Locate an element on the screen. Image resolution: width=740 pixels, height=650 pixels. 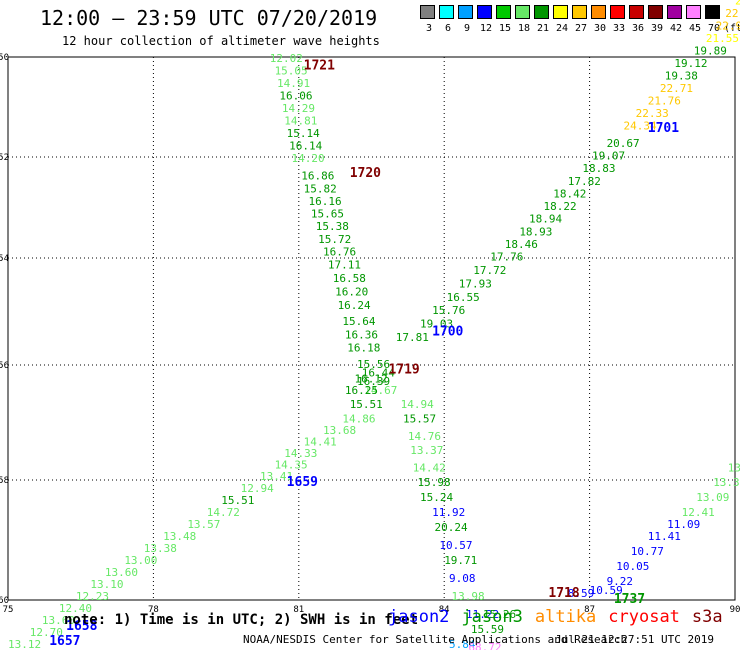
wave-height-value: 13.60 is located at coordinates (58, 620).